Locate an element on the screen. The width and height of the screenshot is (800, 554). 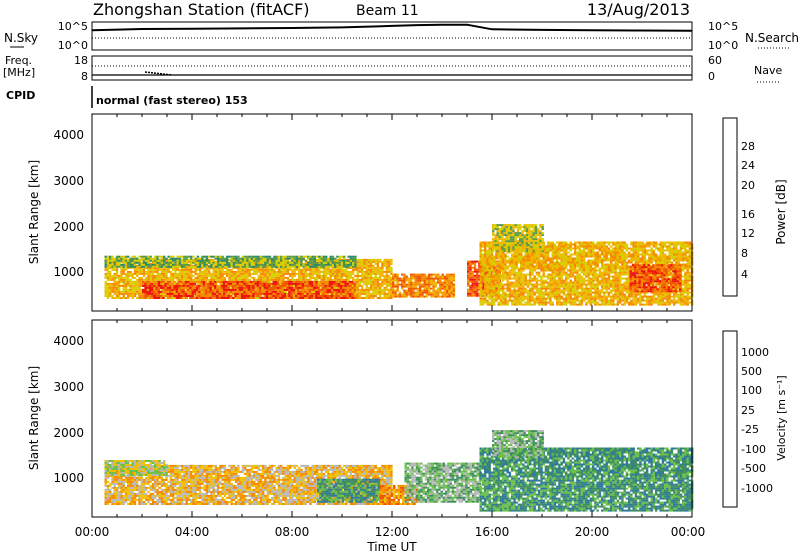
freq-blip is located at coordinates (158, 73).